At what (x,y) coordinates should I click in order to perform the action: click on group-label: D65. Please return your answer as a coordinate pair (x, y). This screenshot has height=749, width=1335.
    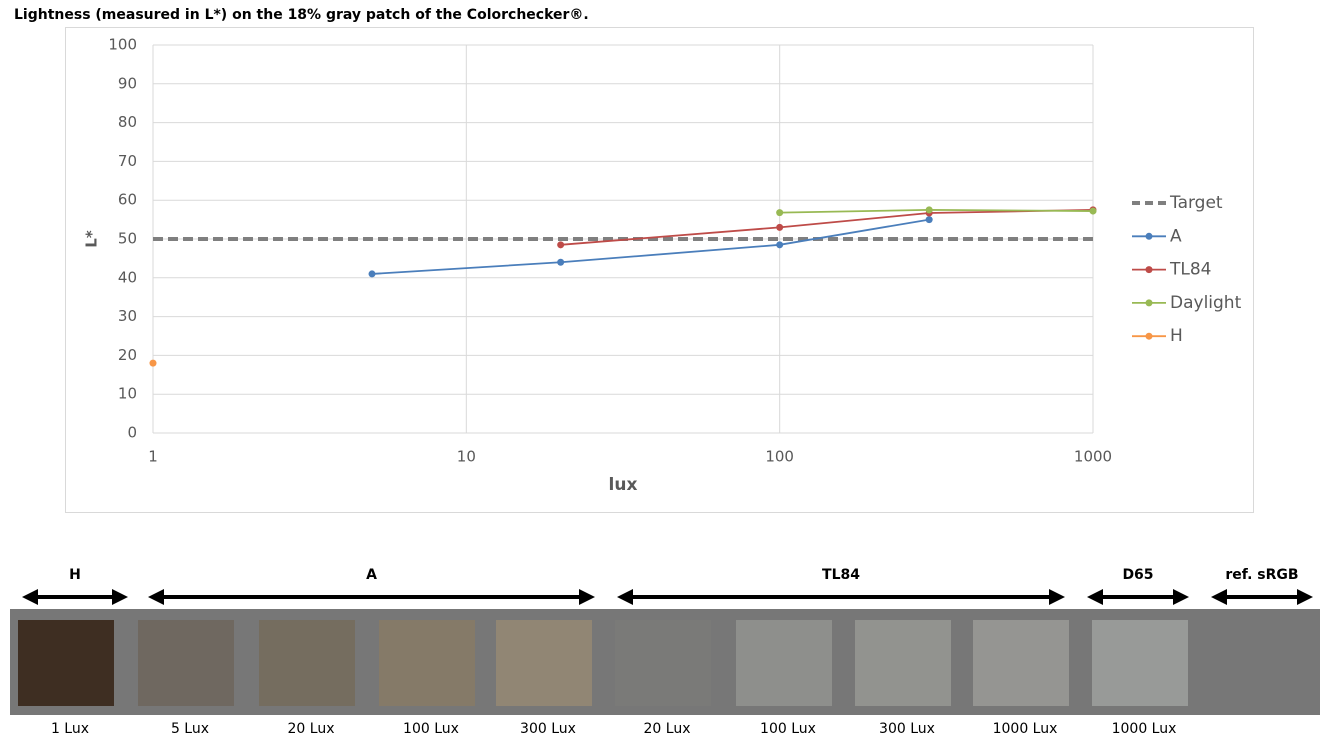
    Looking at the image, I should click on (1137, 575).